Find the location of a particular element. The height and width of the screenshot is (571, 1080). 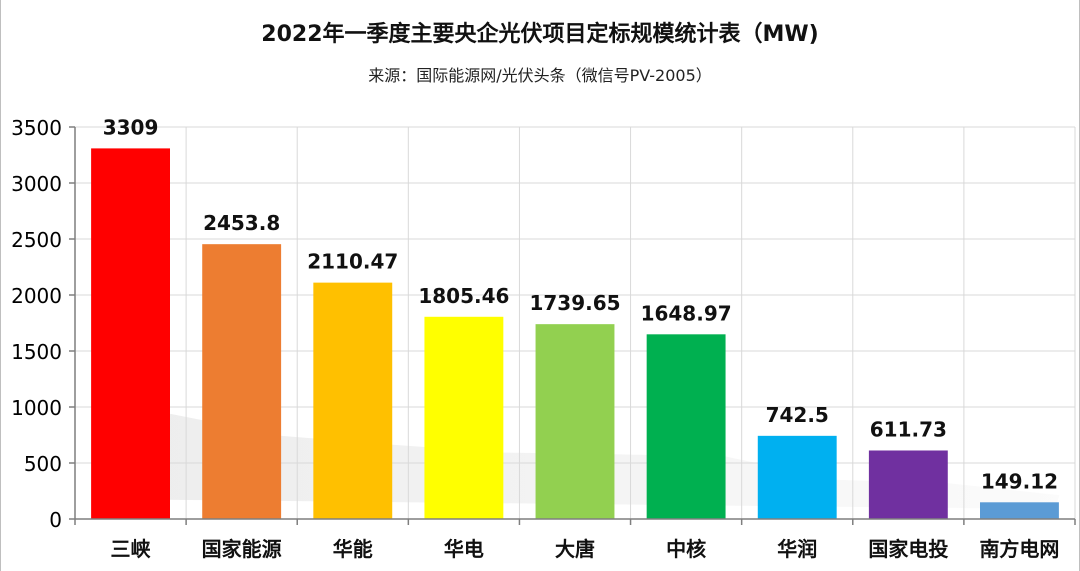

category-label: 国家能源 is located at coordinates (242, 549).